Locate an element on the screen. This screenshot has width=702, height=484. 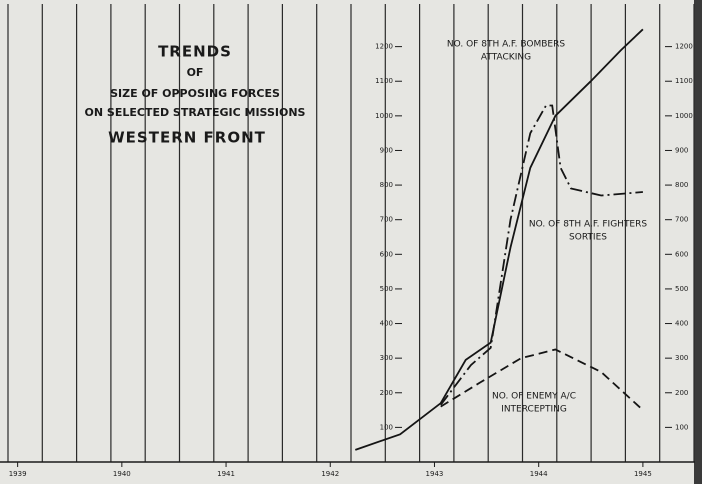
series-label: NO. OF 8TH A.F. BOMBERS is located at coordinates (506, 45).